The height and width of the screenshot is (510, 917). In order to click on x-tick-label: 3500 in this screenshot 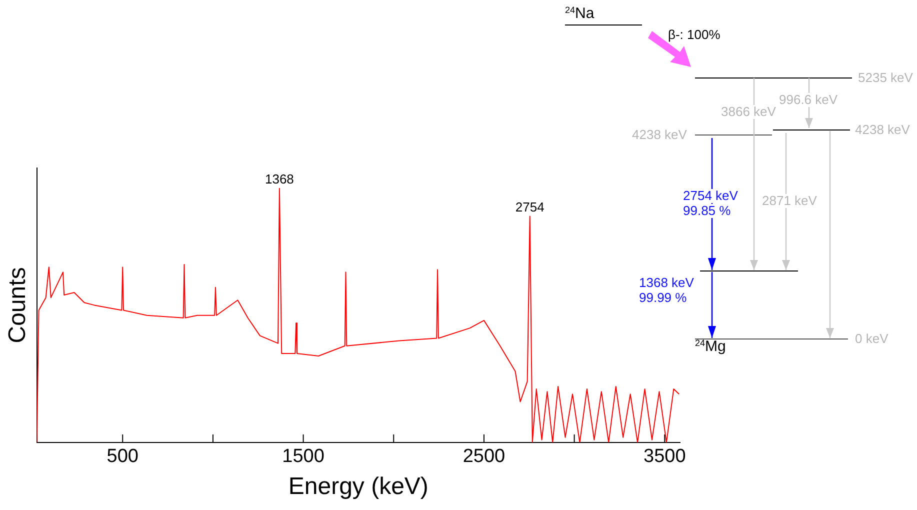, I will do `click(665, 457)`.